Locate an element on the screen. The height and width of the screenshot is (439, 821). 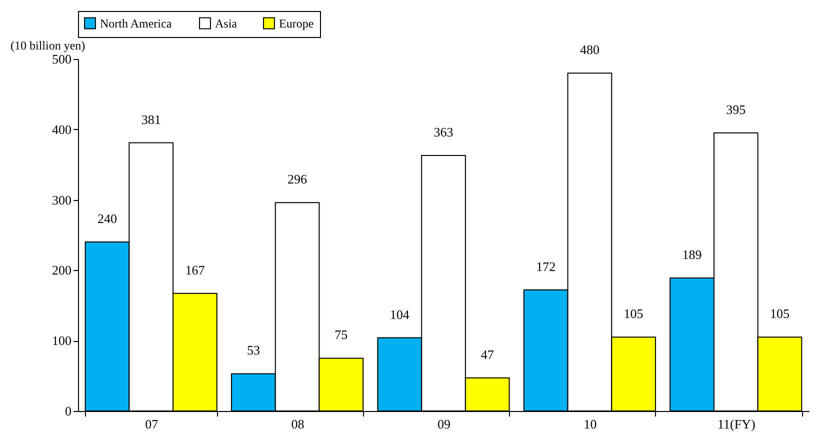
data-label: 172 is located at coordinates (546, 266).